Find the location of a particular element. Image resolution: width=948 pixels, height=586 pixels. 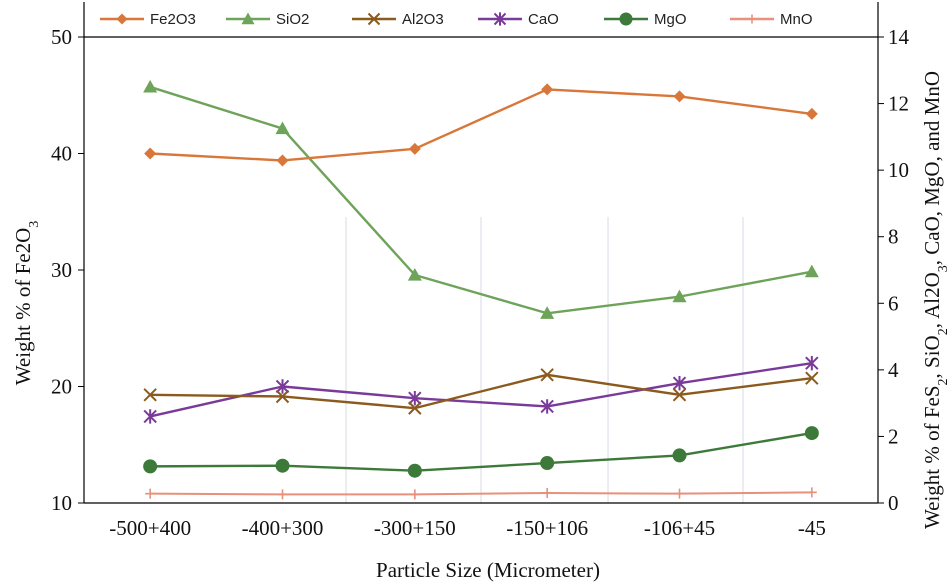

y-axis-right-title-part: , SiO is located at coordinates (932, 356).